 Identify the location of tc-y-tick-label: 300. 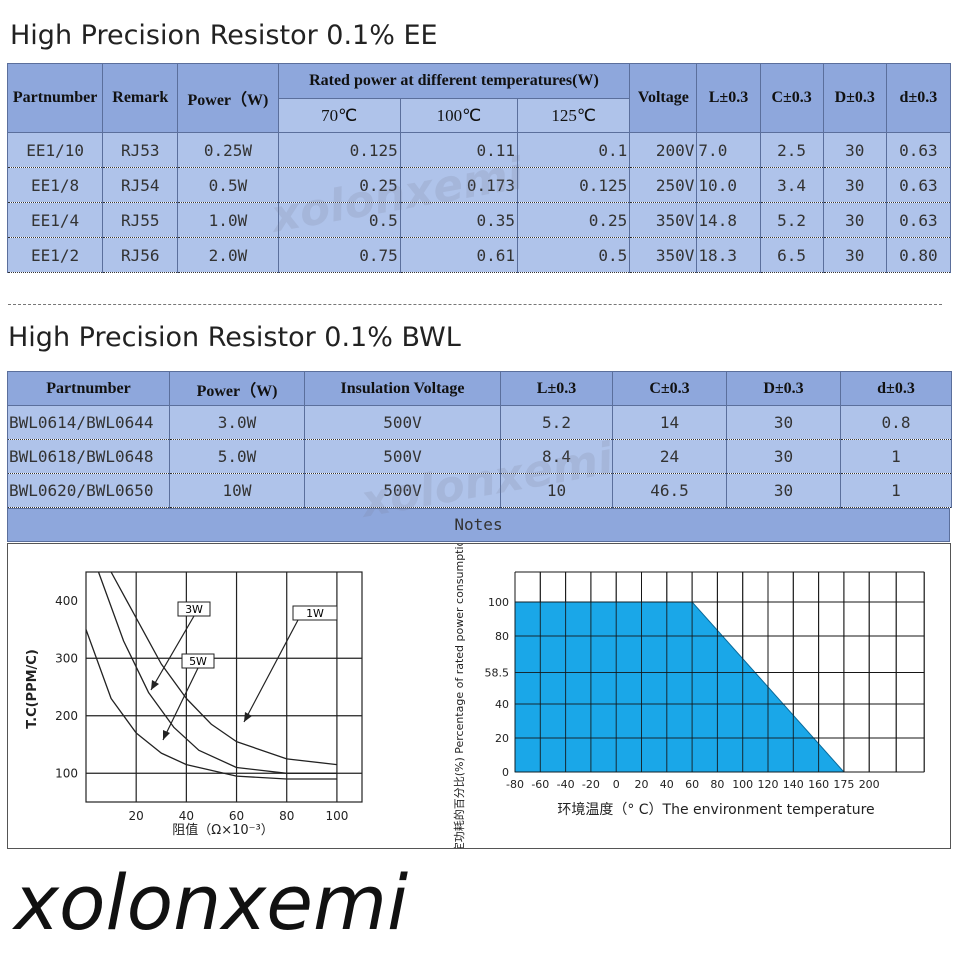
(66, 658).